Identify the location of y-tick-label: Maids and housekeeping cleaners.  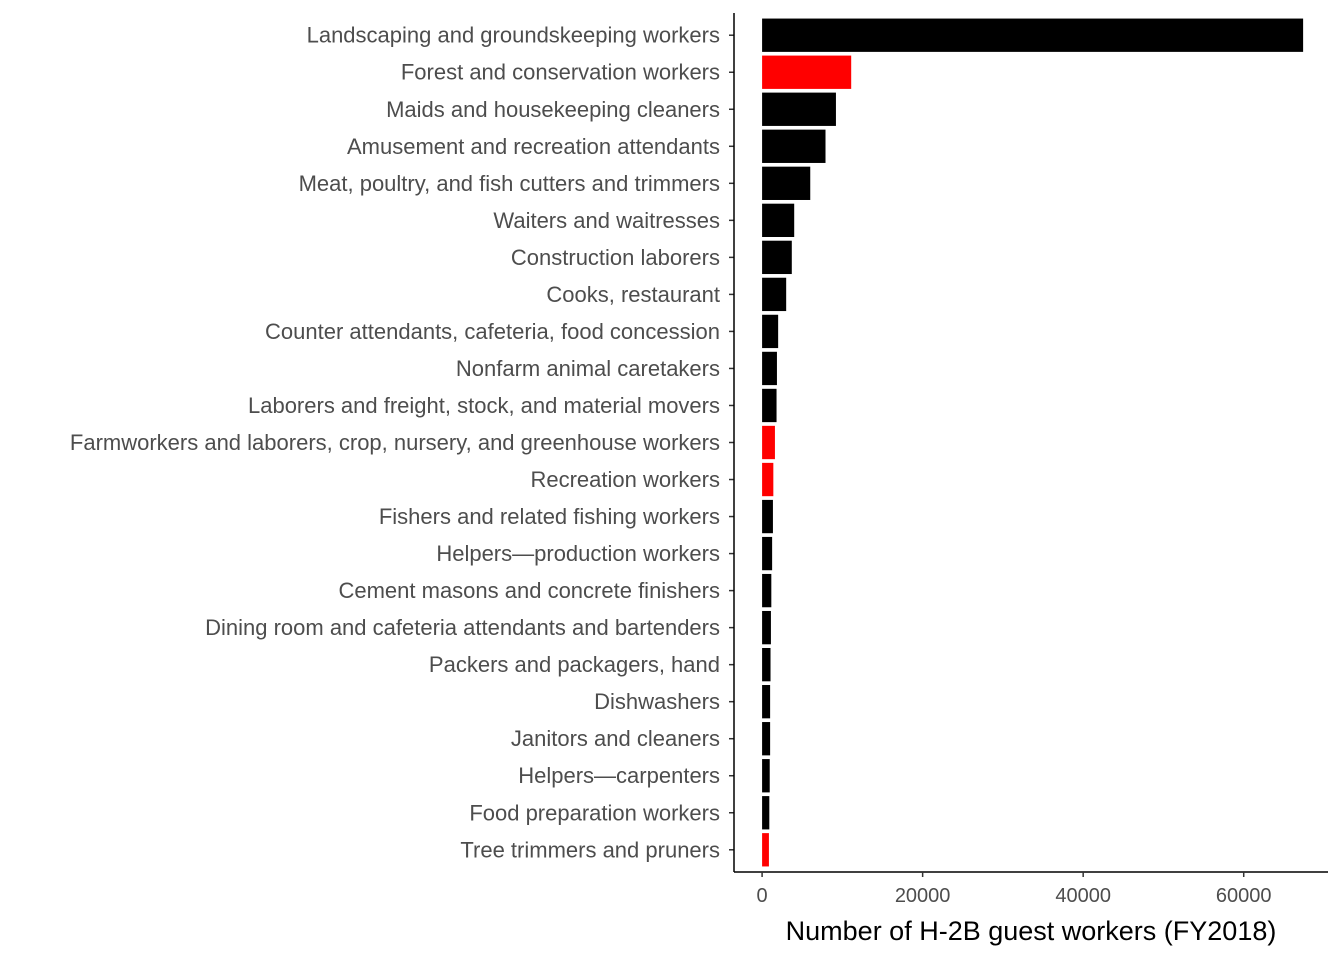
(553, 109).